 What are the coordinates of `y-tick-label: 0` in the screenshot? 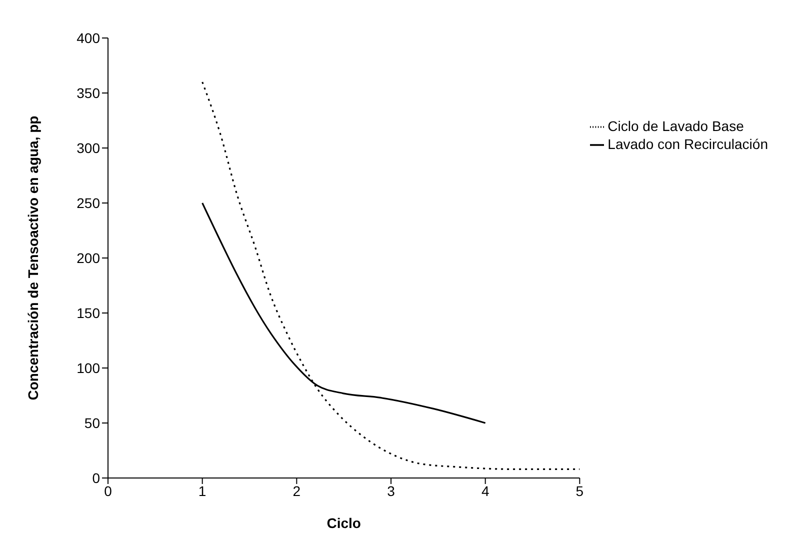 It's located at (96, 478).